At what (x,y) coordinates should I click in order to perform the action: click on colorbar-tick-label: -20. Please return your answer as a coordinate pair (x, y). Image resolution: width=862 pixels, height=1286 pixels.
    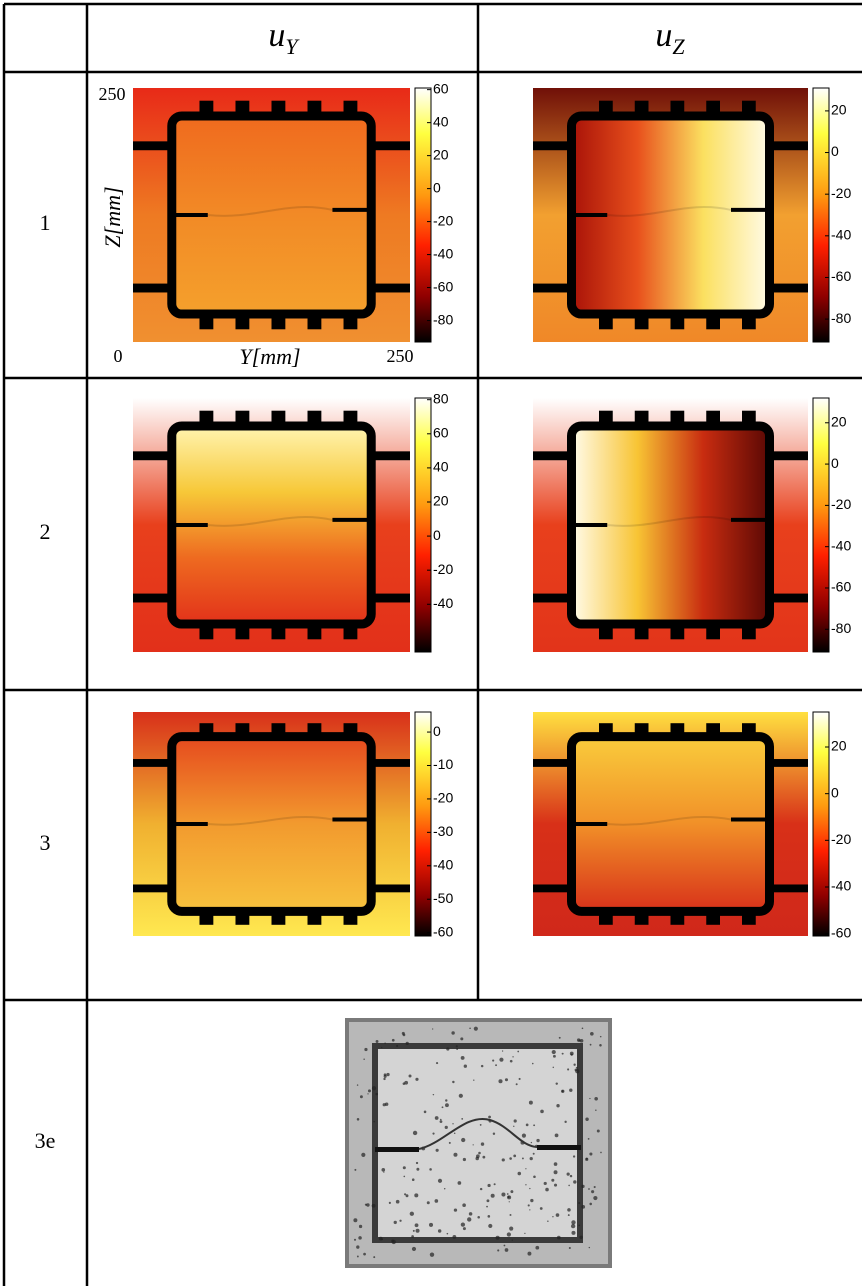
    Looking at the image, I should click on (443, 220).